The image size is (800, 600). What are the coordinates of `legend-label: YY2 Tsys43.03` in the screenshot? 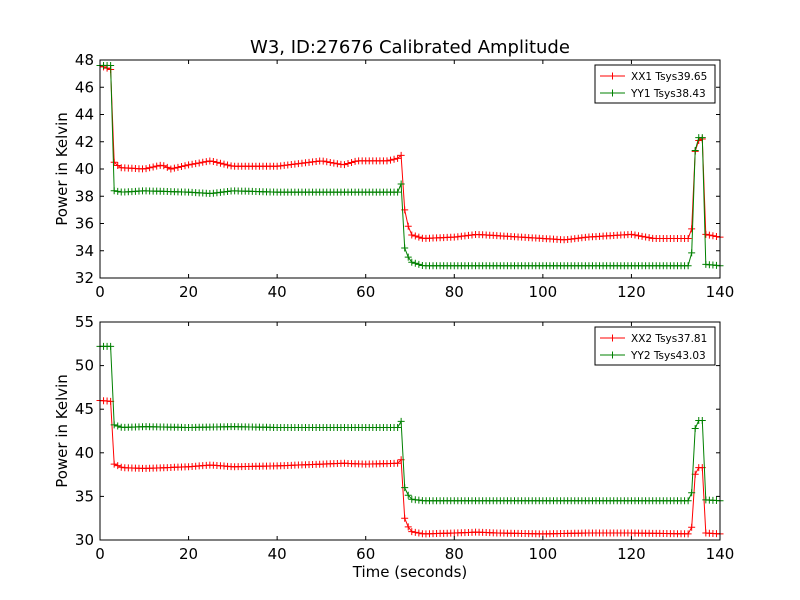 It's located at (668, 356).